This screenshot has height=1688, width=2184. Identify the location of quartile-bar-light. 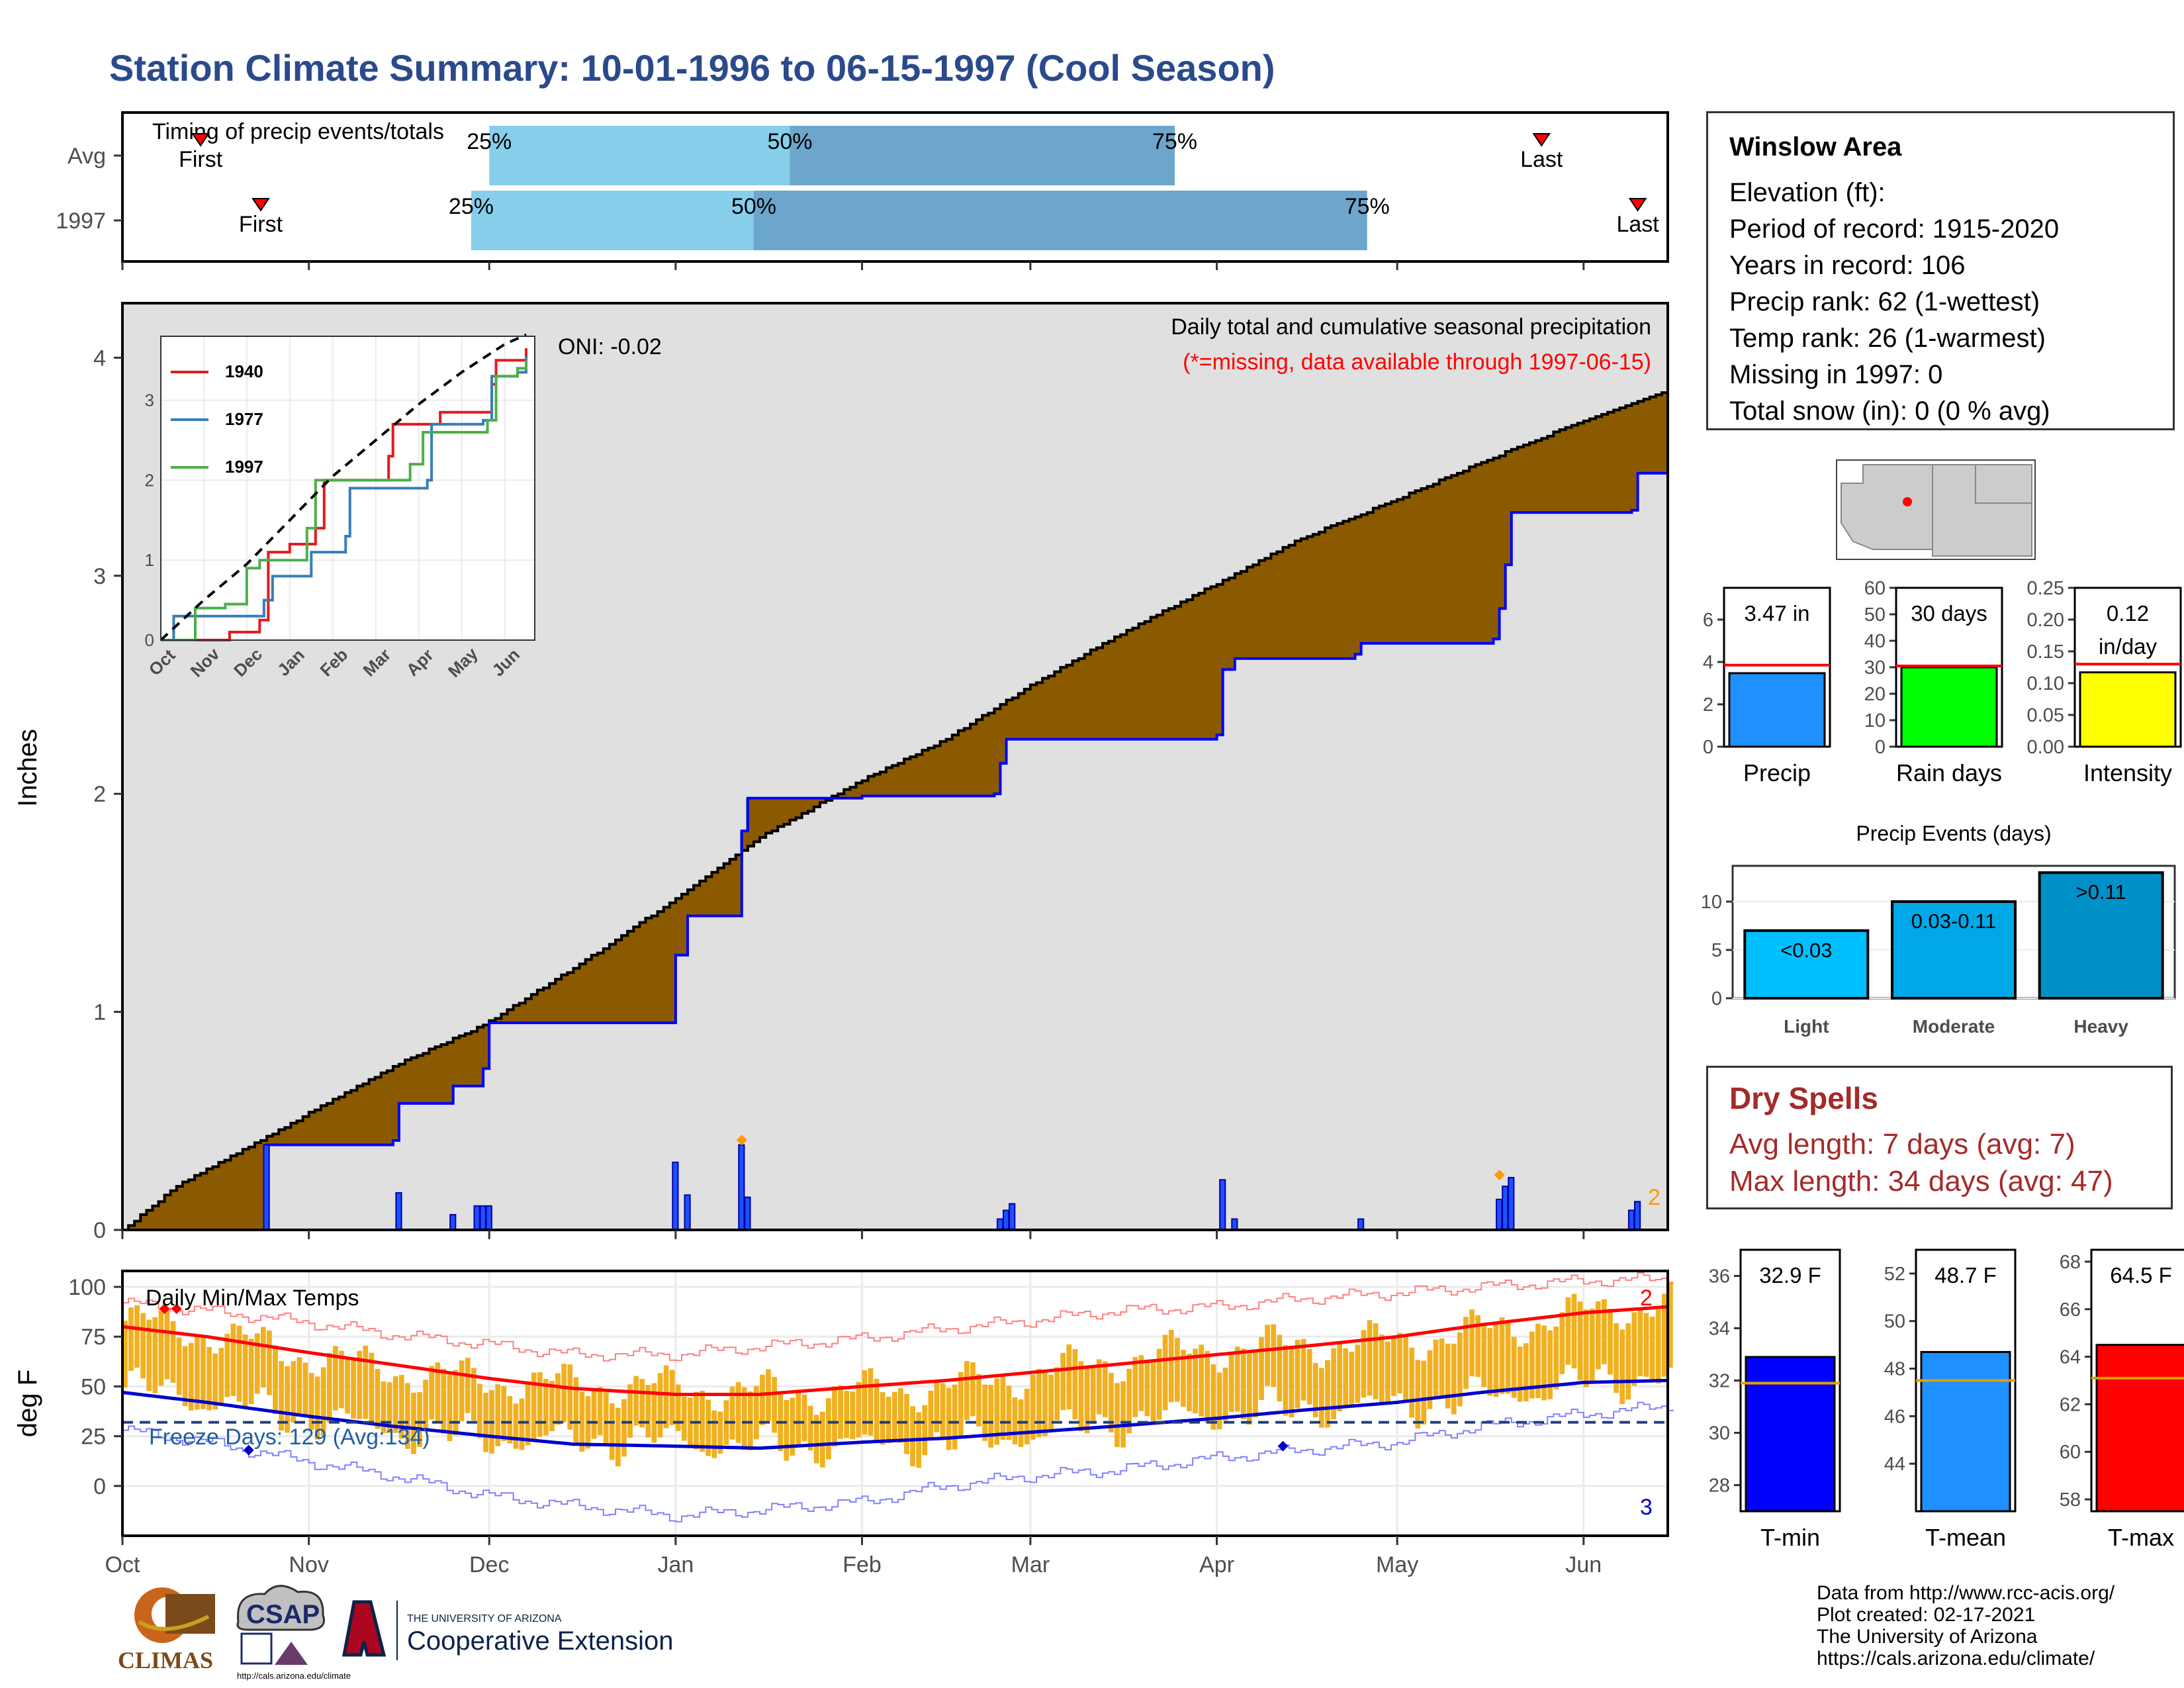
(612, 220).